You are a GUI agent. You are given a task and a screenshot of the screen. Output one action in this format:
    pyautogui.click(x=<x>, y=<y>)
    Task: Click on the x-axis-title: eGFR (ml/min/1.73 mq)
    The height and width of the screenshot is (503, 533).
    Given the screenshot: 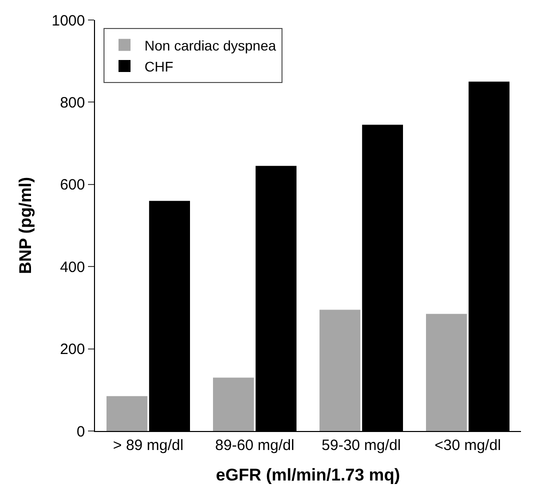 What is the action you would take?
    pyautogui.click(x=308, y=474)
    